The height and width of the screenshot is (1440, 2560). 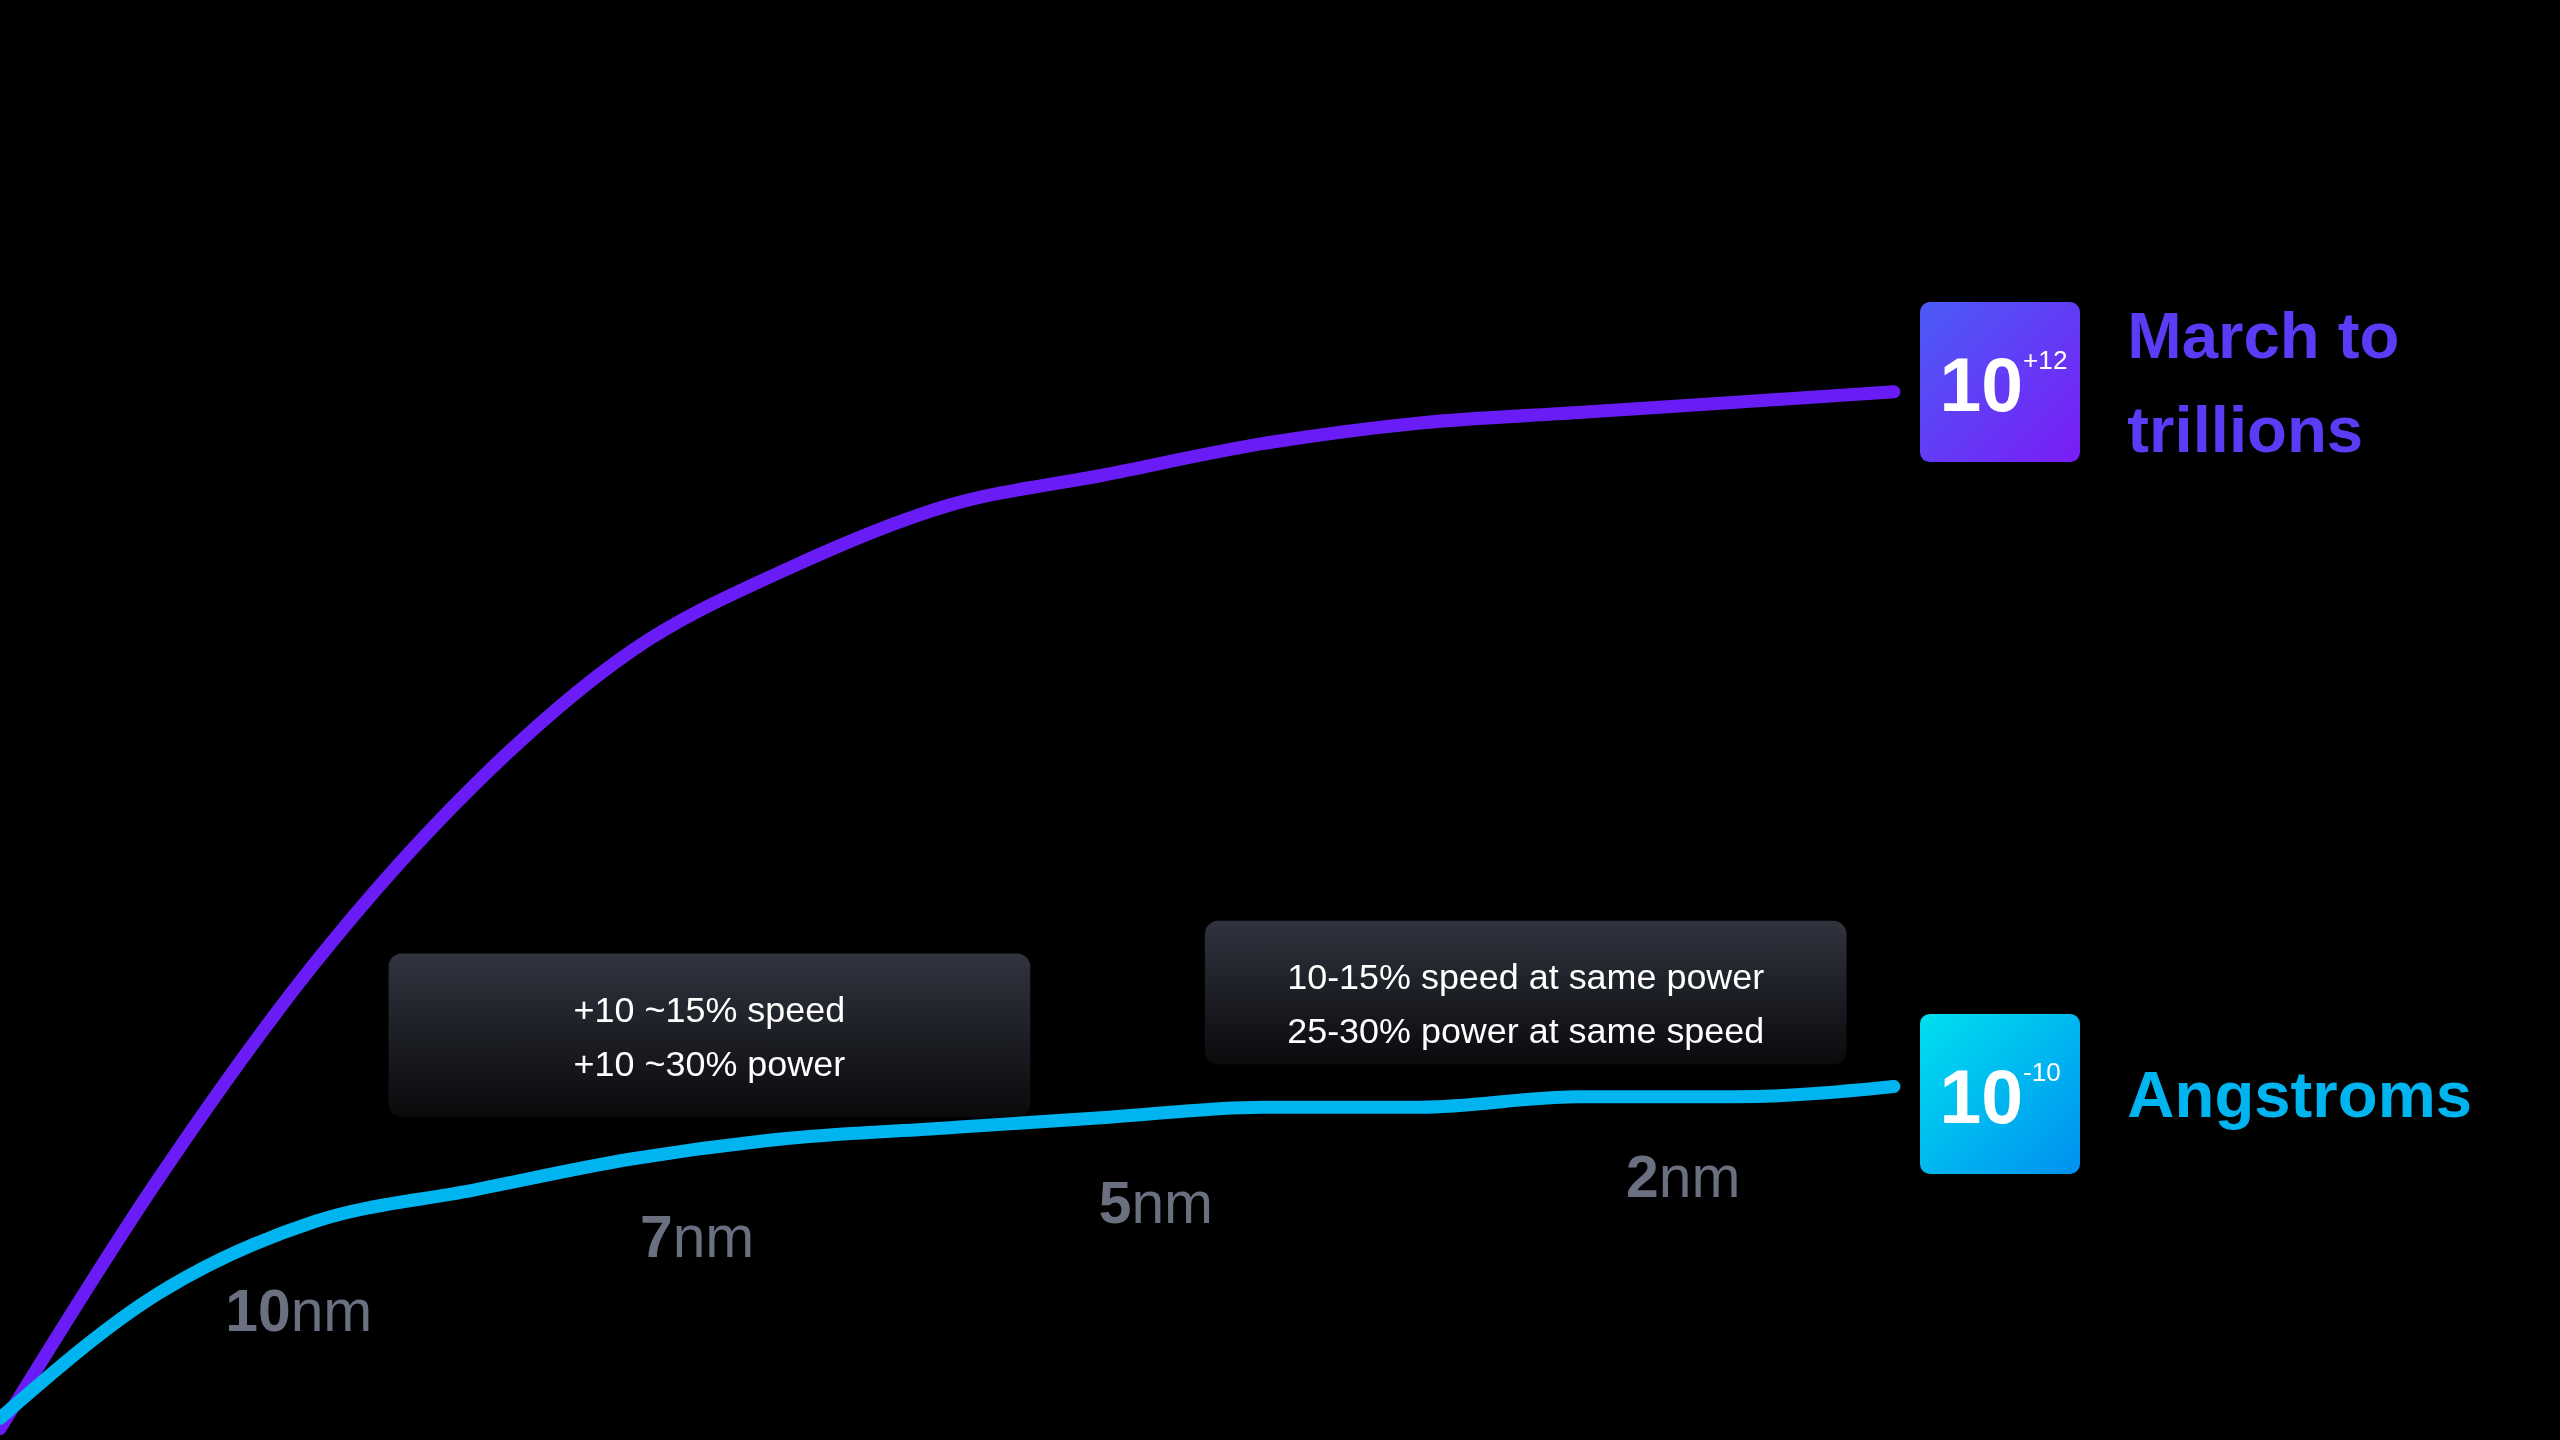 I want to click on annotation: 7nm, so click(x=697, y=1237).